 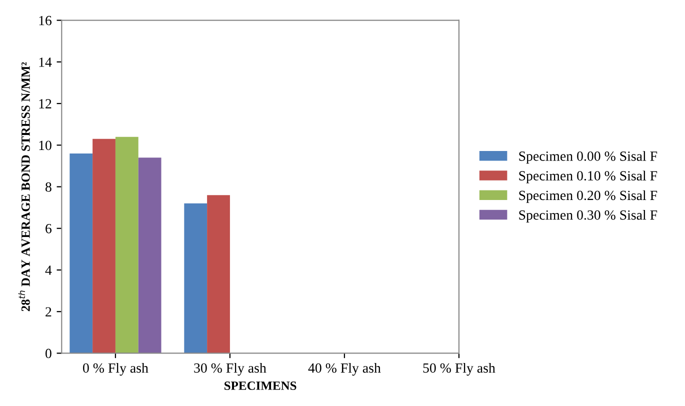 I want to click on x-axis-title: SPECIMENS, so click(x=260, y=386).